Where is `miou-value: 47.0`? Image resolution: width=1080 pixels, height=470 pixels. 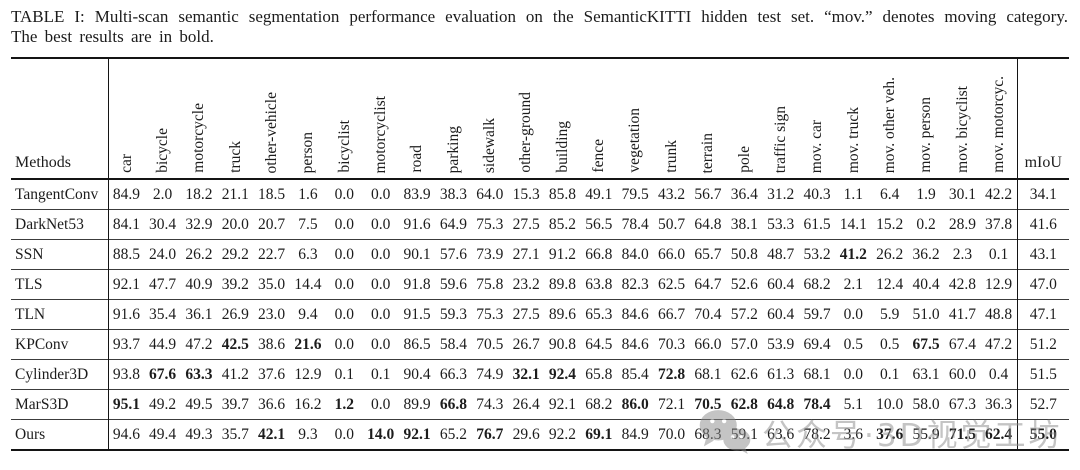
miou-value: 47.0 is located at coordinates (1042, 284).